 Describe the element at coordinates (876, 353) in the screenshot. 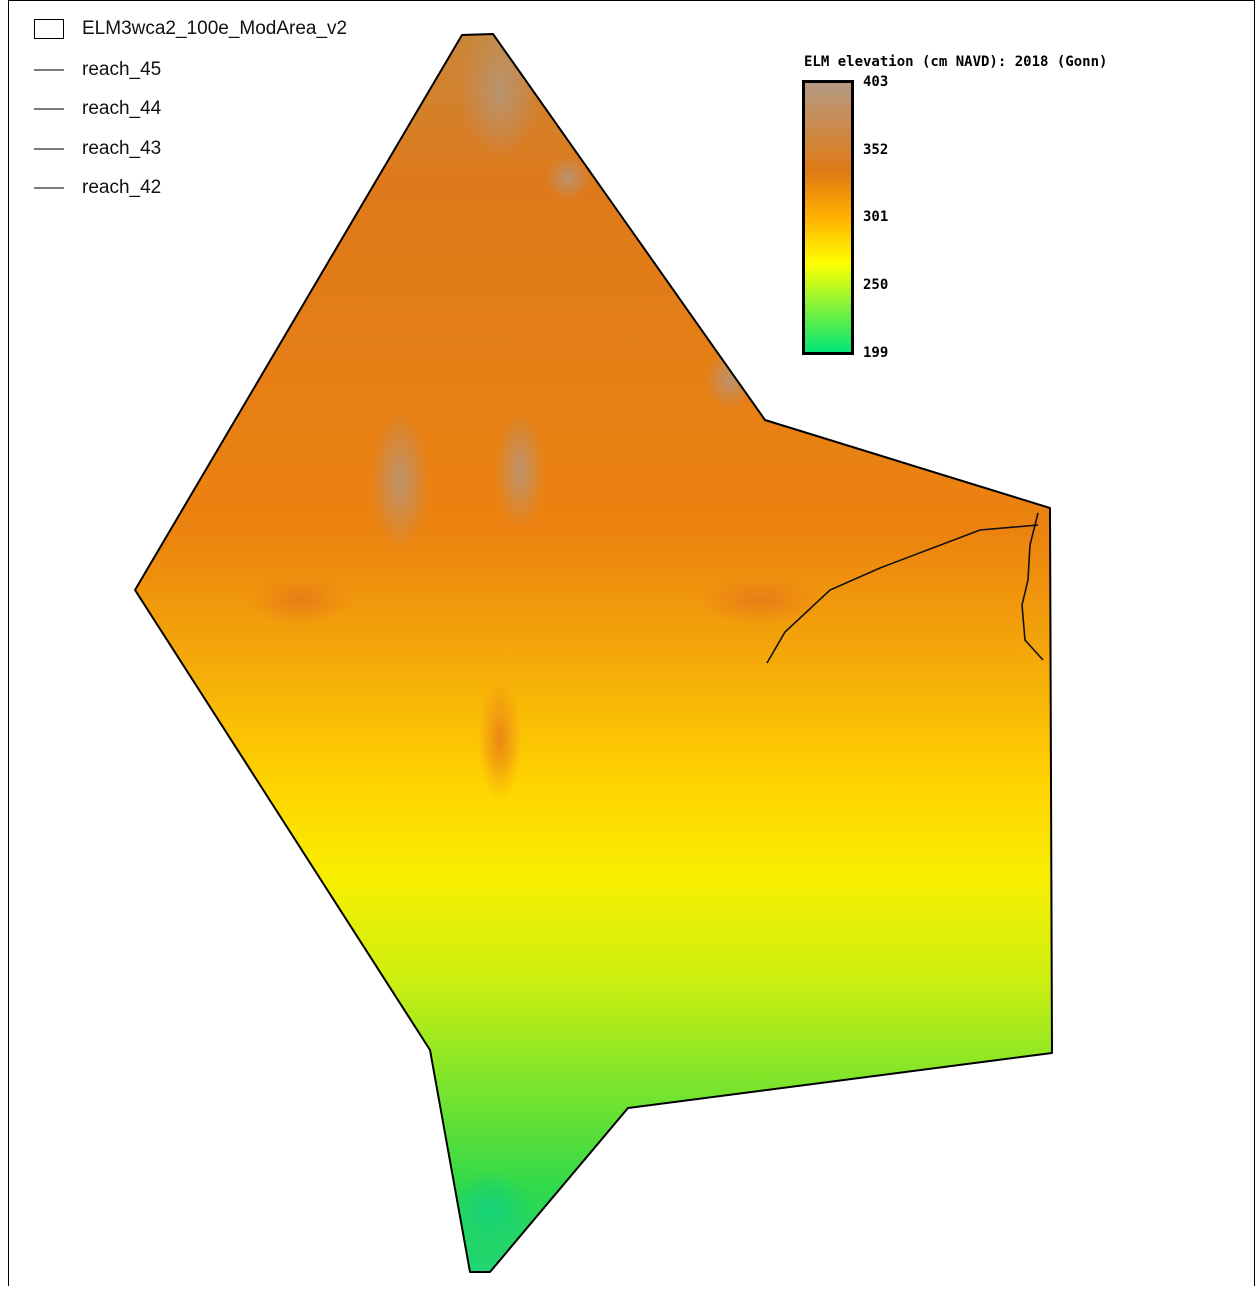

I see `colorbar-tick-label: 199` at that location.